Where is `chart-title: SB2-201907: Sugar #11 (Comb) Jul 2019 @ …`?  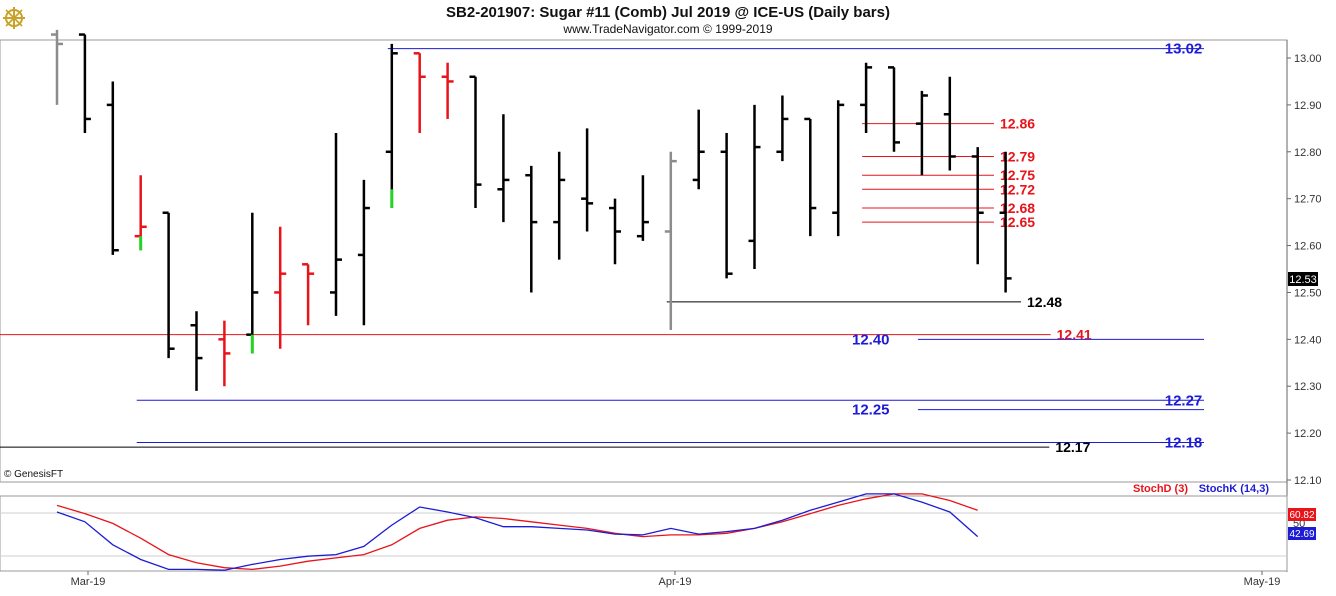
chart-title: SB2-201907: Sugar #11 (Comb) Jul 2019 @ … is located at coordinates (668, 12).